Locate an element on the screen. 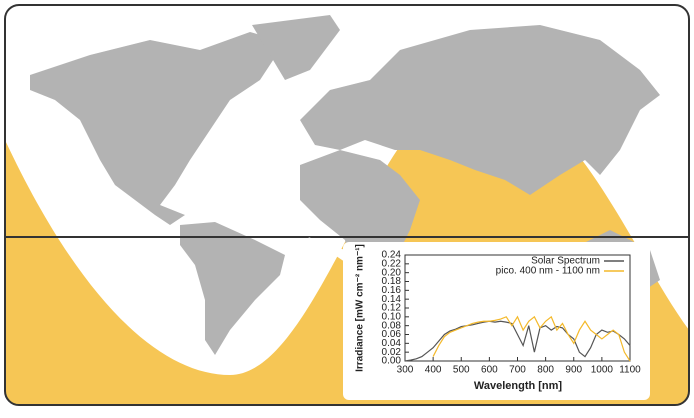 This screenshot has height=418, width=694. greenland is located at coordinates (296, 47).